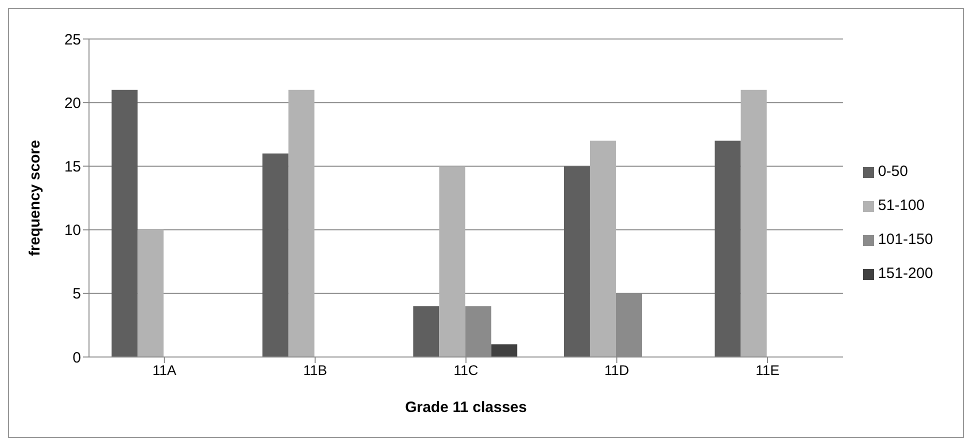  I want to click on x-tick-label: 11D, so click(617, 370).